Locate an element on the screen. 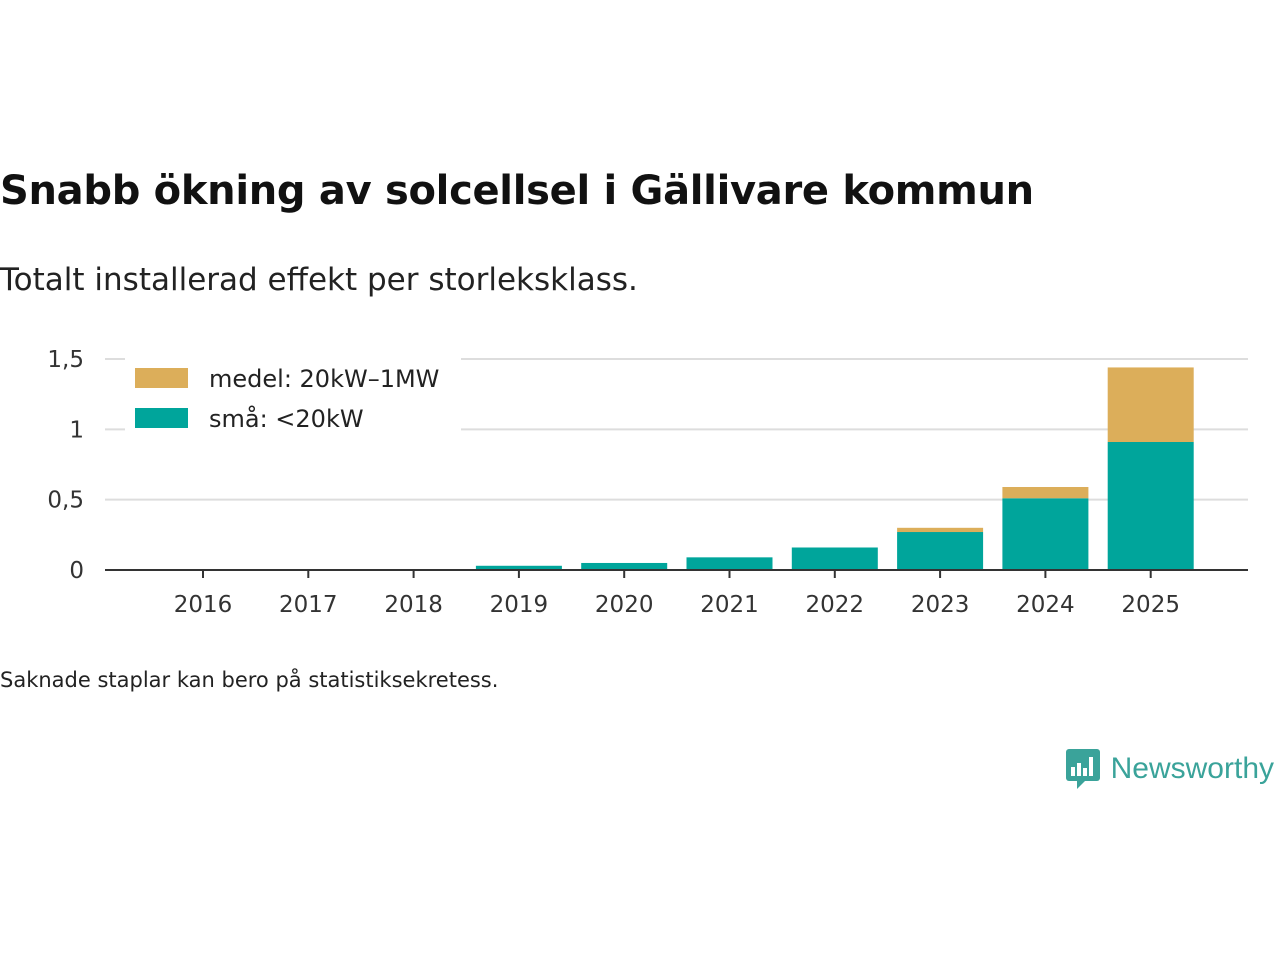 The width and height of the screenshot is (1280, 960). x-tick-label: 2025 is located at coordinates (1150, 605).